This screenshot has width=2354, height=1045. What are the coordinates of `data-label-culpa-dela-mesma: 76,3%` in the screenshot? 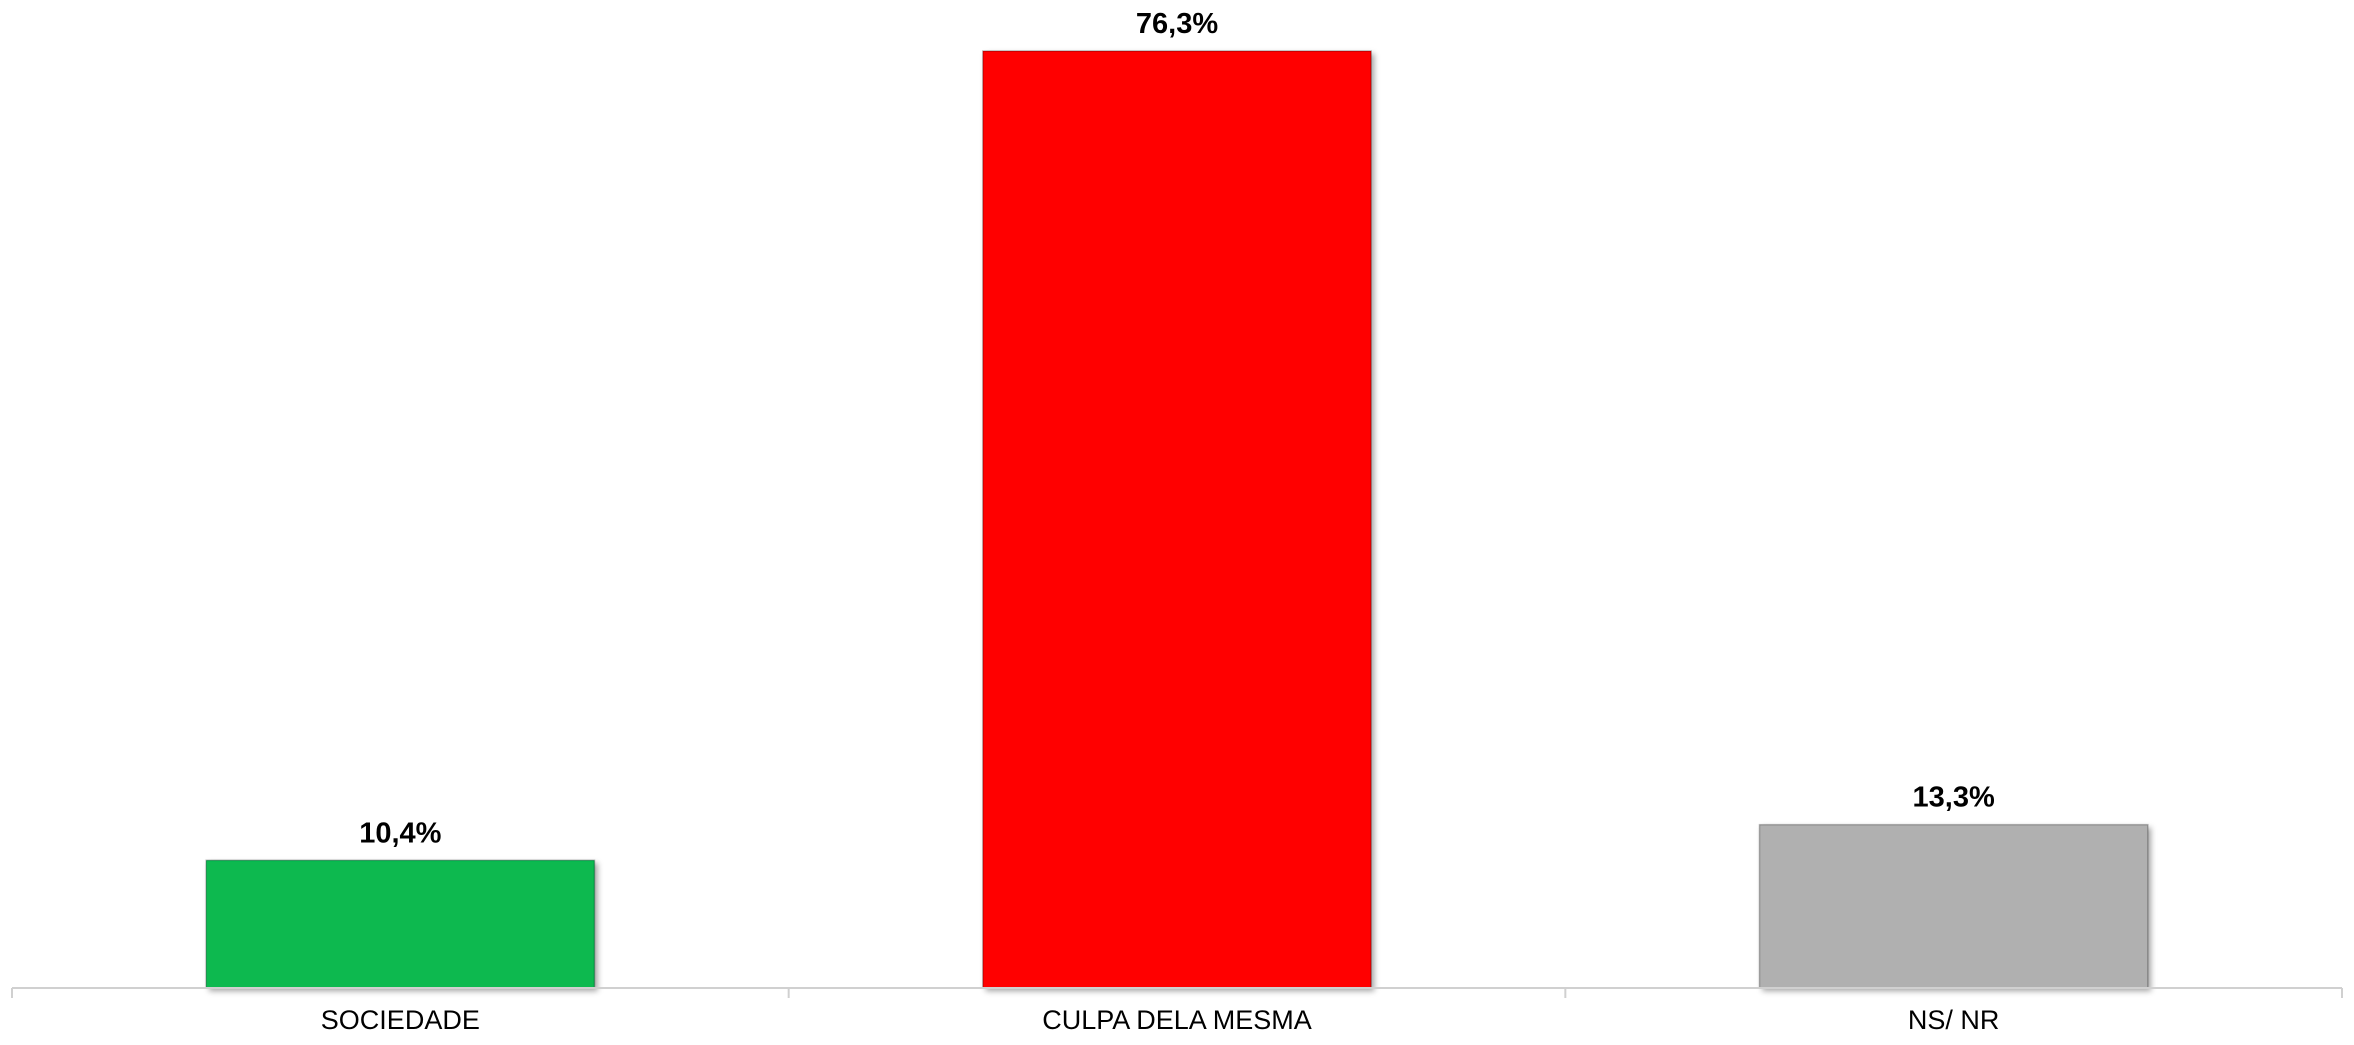 It's located at (1177, 24).